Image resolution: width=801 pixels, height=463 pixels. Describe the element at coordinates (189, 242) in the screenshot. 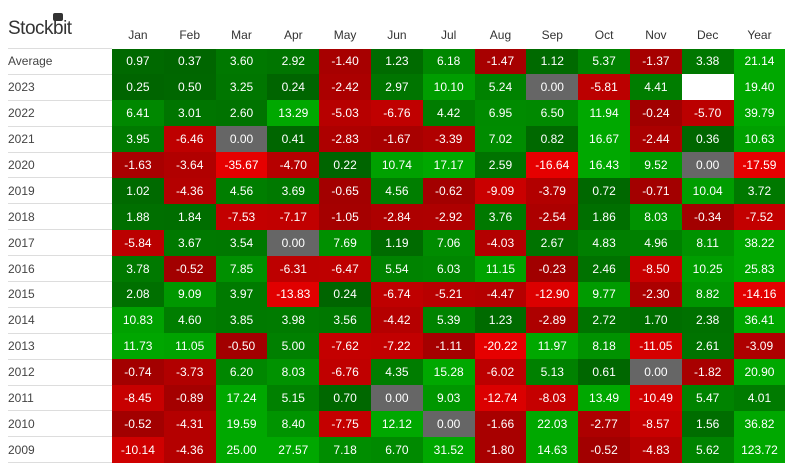

I see `heatmap-cell: 3.67` at that location.